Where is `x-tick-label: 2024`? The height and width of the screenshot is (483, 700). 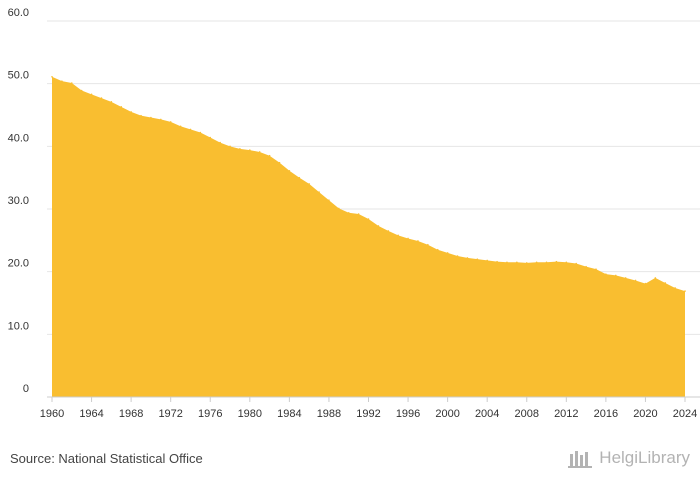 x-tick-label: 2024 is located at coordinates (685, 414).